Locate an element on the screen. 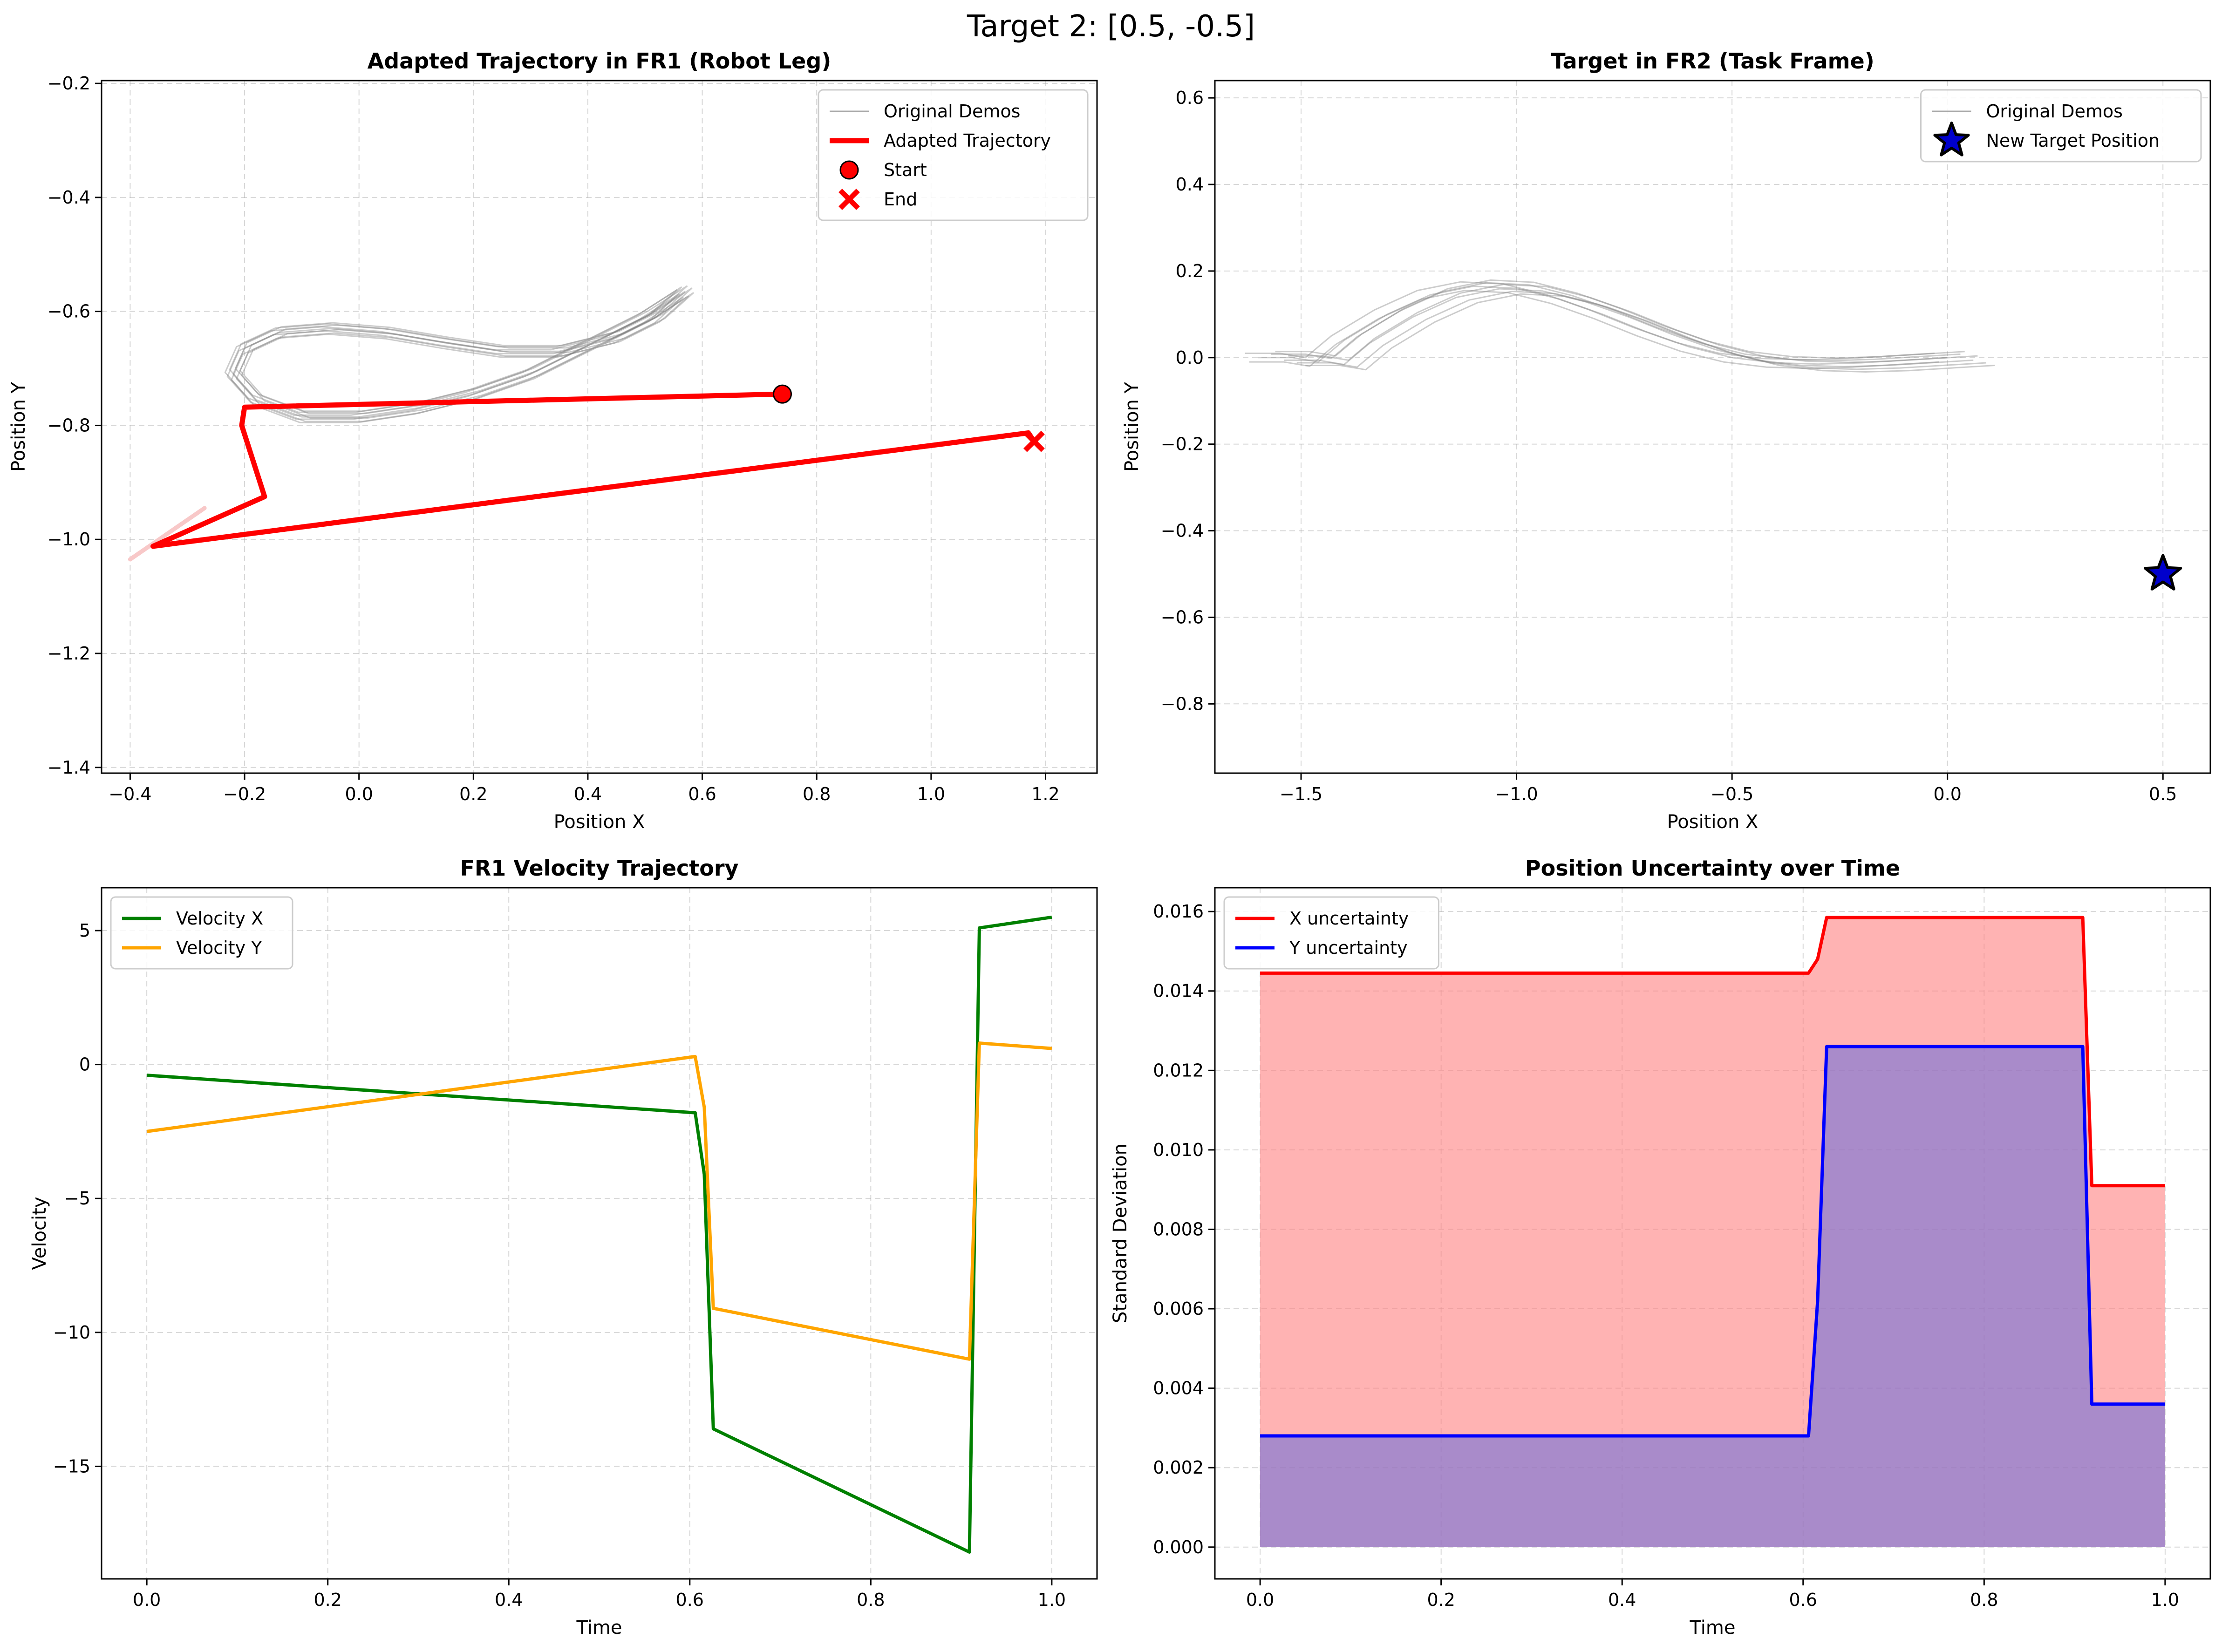 The image size is (2222, 1652). chart-title: Position Uncertainty over Time is located at coordinates (1712, 869).